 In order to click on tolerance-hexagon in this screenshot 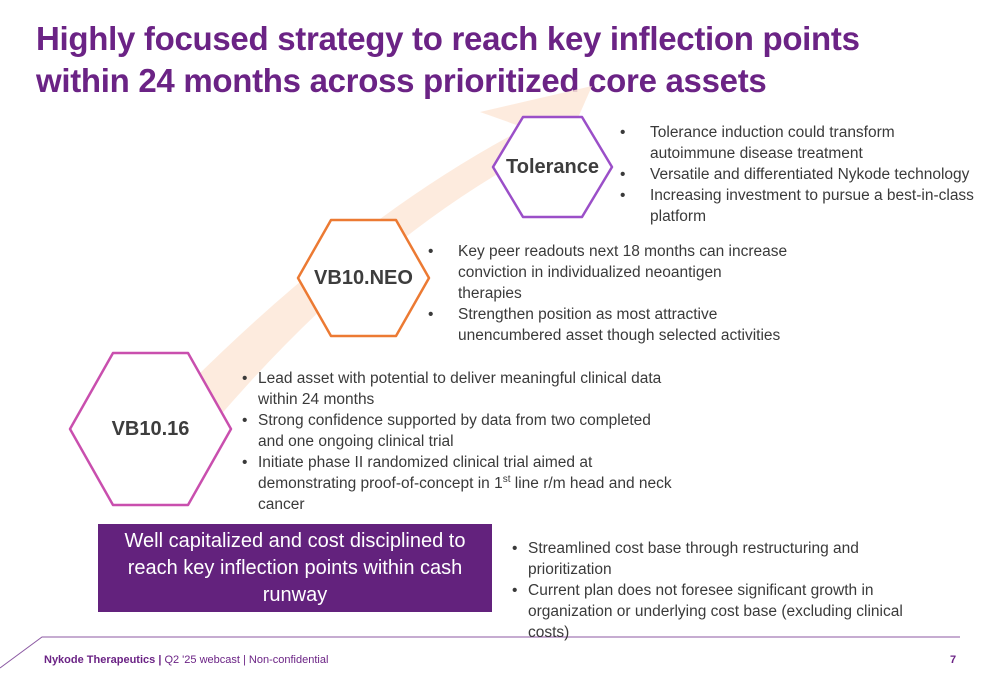, I will do `click(552, 167)`.